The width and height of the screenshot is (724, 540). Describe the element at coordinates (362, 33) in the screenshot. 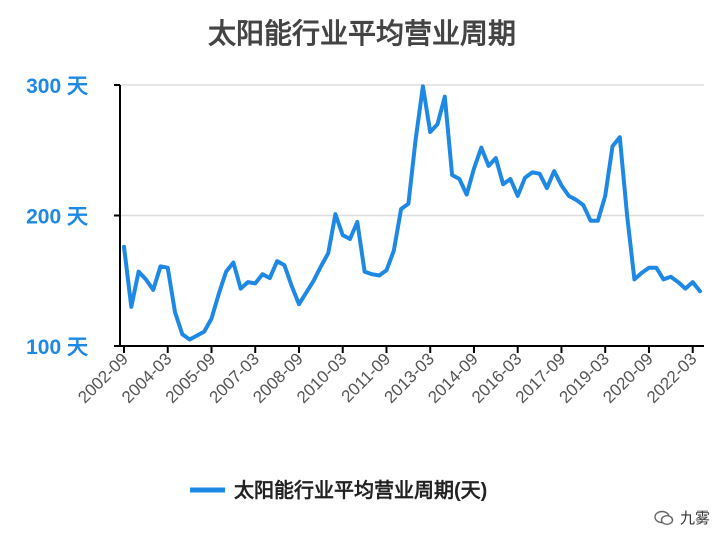

I see `chart-title: 太阳能行业平均营业周期` at that location.